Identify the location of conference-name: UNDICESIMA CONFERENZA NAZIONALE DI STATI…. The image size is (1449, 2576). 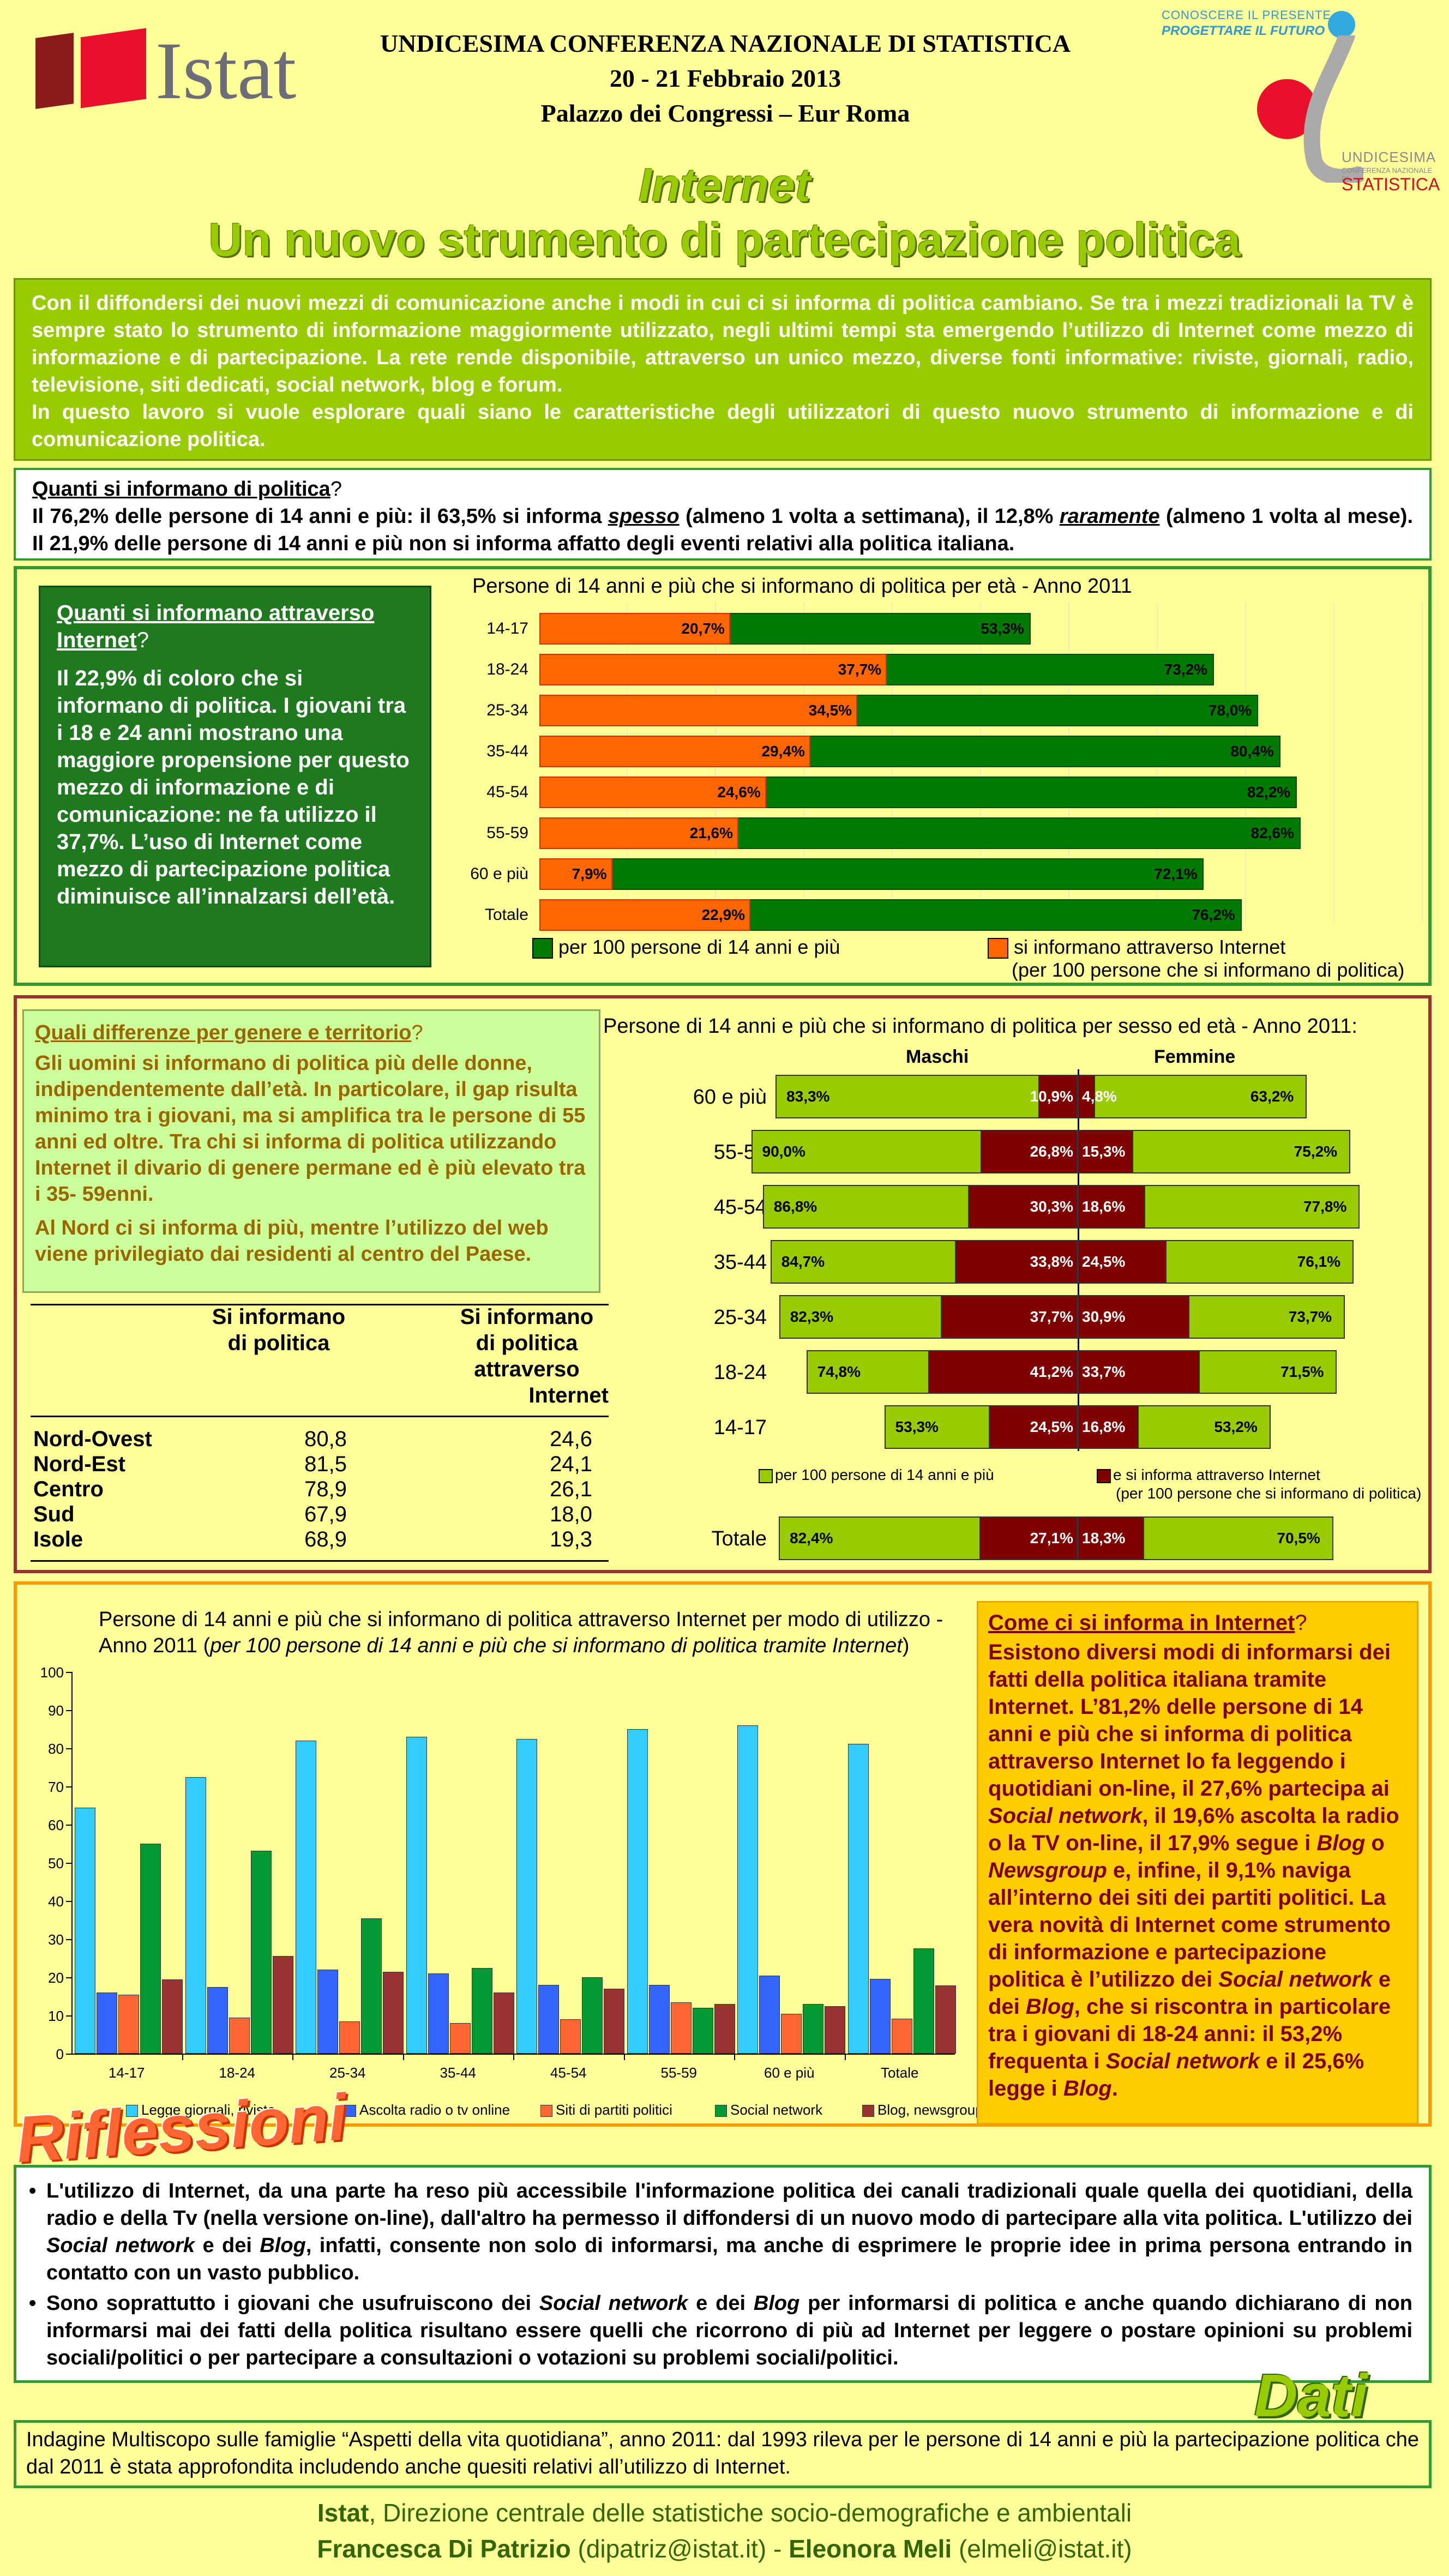
(725, 43).